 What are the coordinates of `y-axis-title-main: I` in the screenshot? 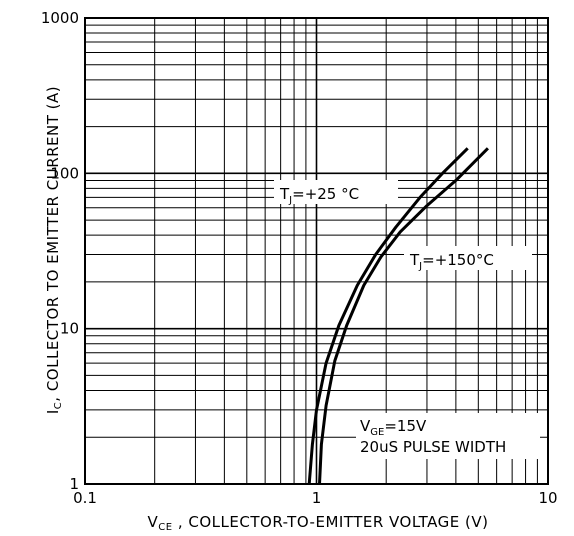 It's located at (53, 411).